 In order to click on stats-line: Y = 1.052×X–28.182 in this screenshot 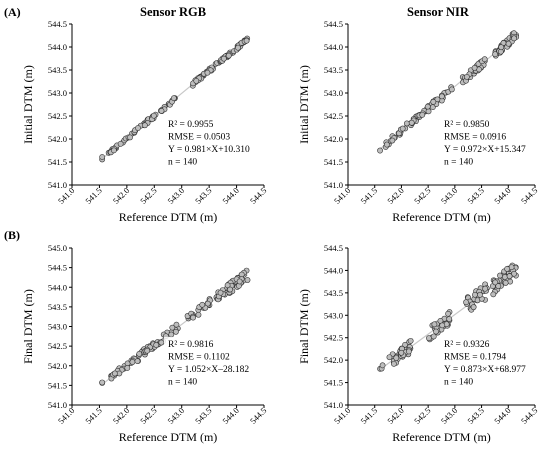, I will do `click(208, 370)`.